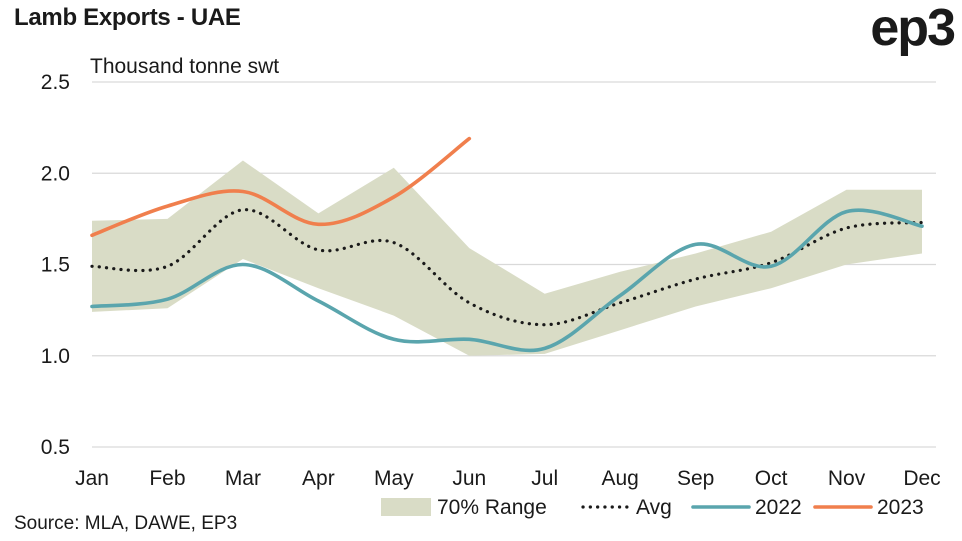 The image size is (962, 541). I want to click on y-tick-label: 2.0, so click(55, 173).